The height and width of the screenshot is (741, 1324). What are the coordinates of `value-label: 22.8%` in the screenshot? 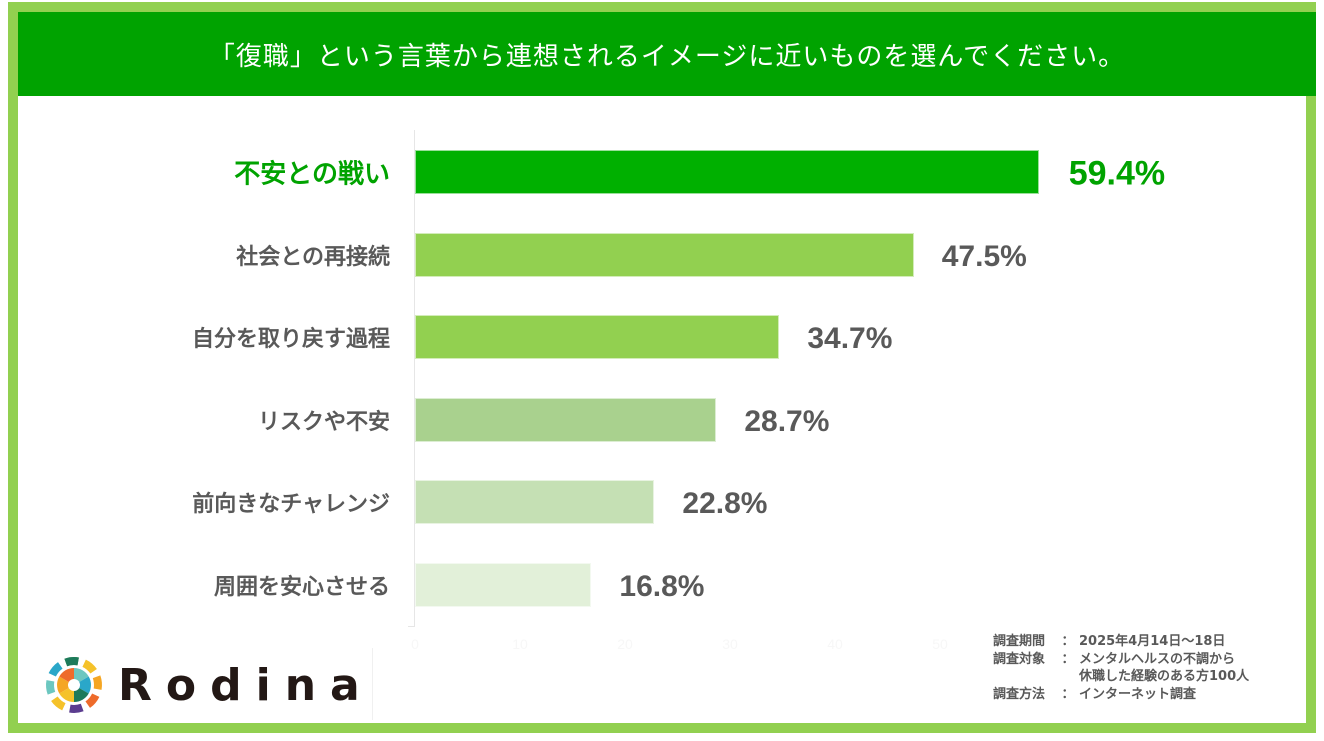 It's located at (725, 503).